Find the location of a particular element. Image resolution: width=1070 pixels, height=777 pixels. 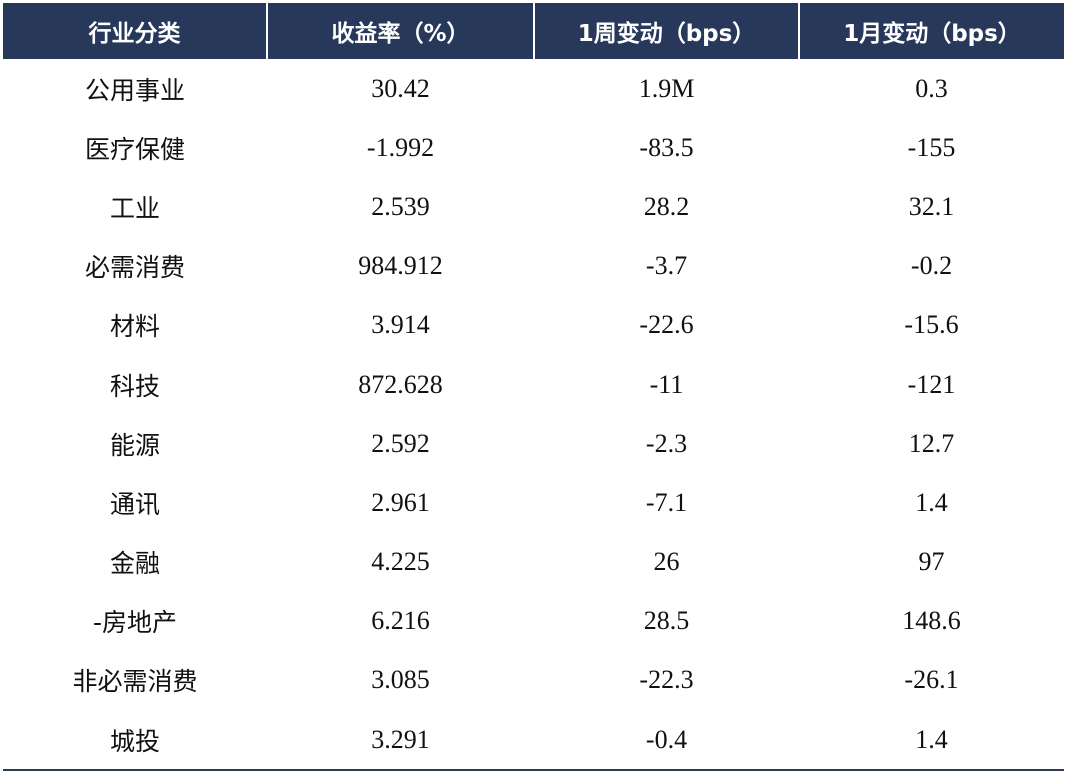

table-row: 工业 2.539 28.2 32.1 is located at coordinates (533, 206).